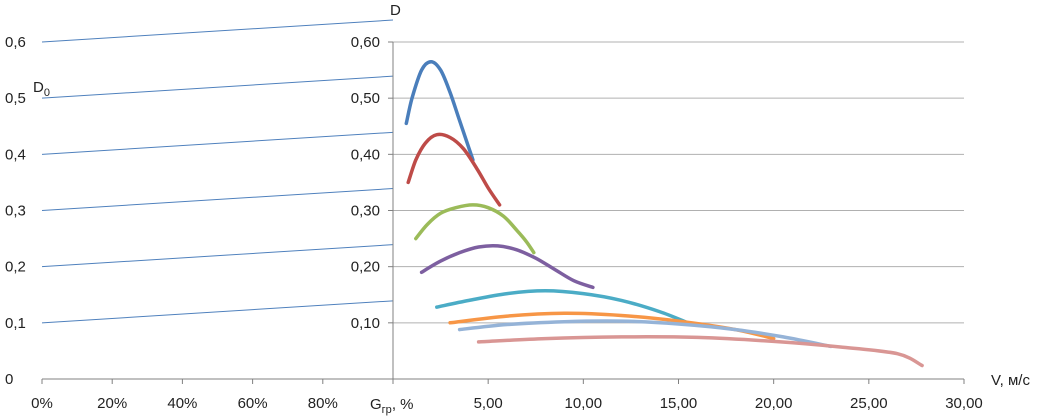  Describe the element at coordinates (679, 403) in the screenshot. I see `right-x-tick-label-2: 15,00` at that location.